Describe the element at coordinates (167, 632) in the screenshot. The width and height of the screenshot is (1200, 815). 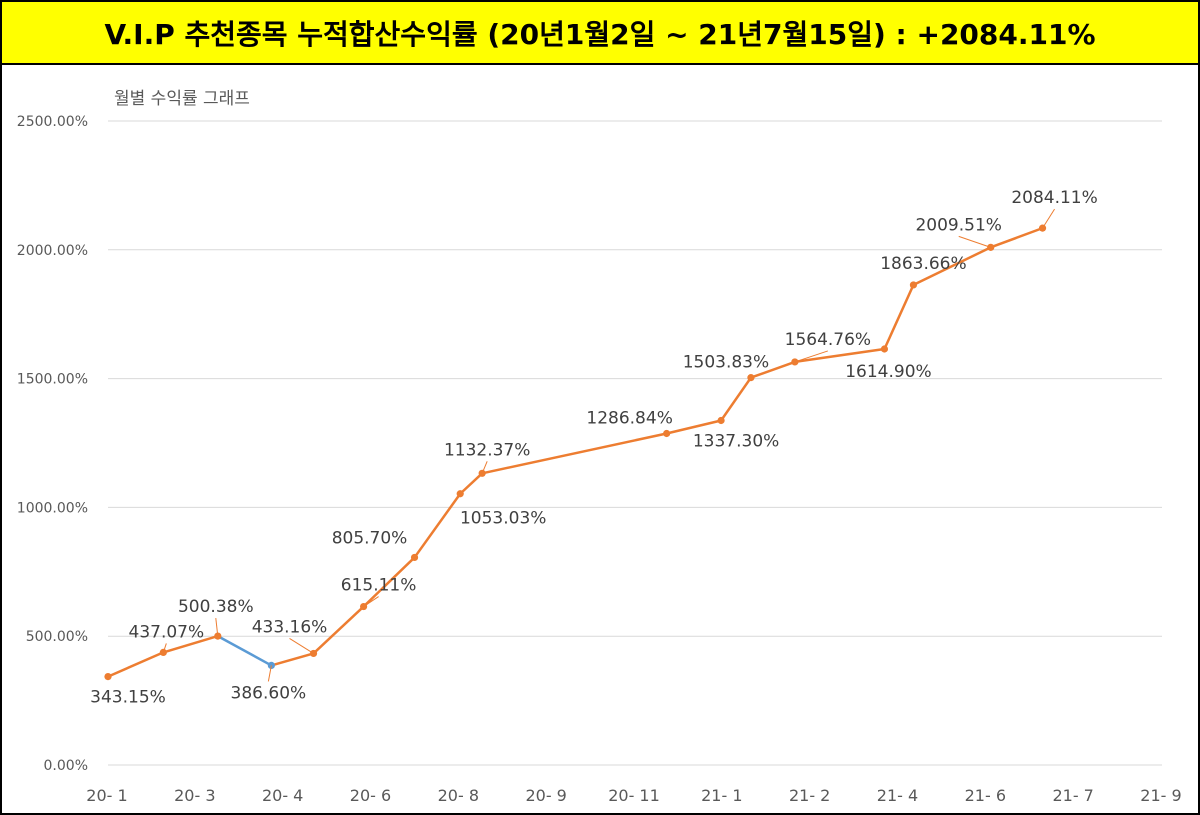
I see `data-label: 437.07%` at that location.